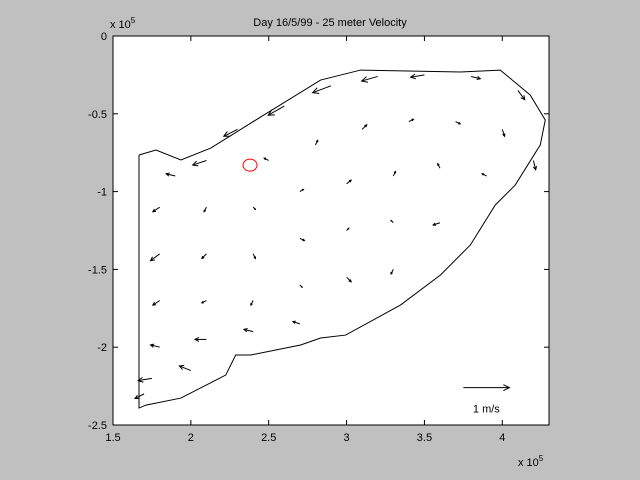 This screenshot has height=480, width=640. What do you see at coordinates (541, 458) in the screenshot?
I see `x-exponent: 5` at bounding box center [541, 458].